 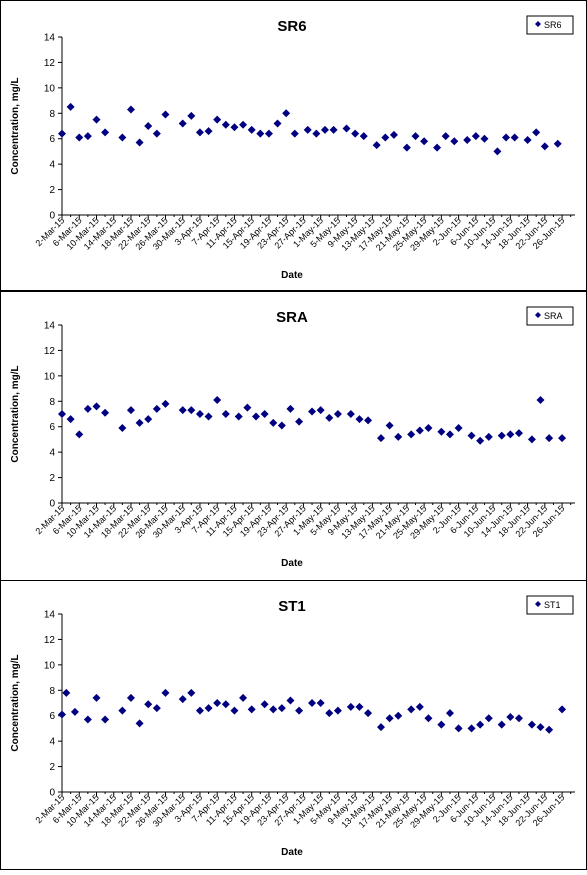 What do you see at coordinates (50, 665) in the screenshot?
I see `y-tick-label: 10` at bounding box center [50, 665].